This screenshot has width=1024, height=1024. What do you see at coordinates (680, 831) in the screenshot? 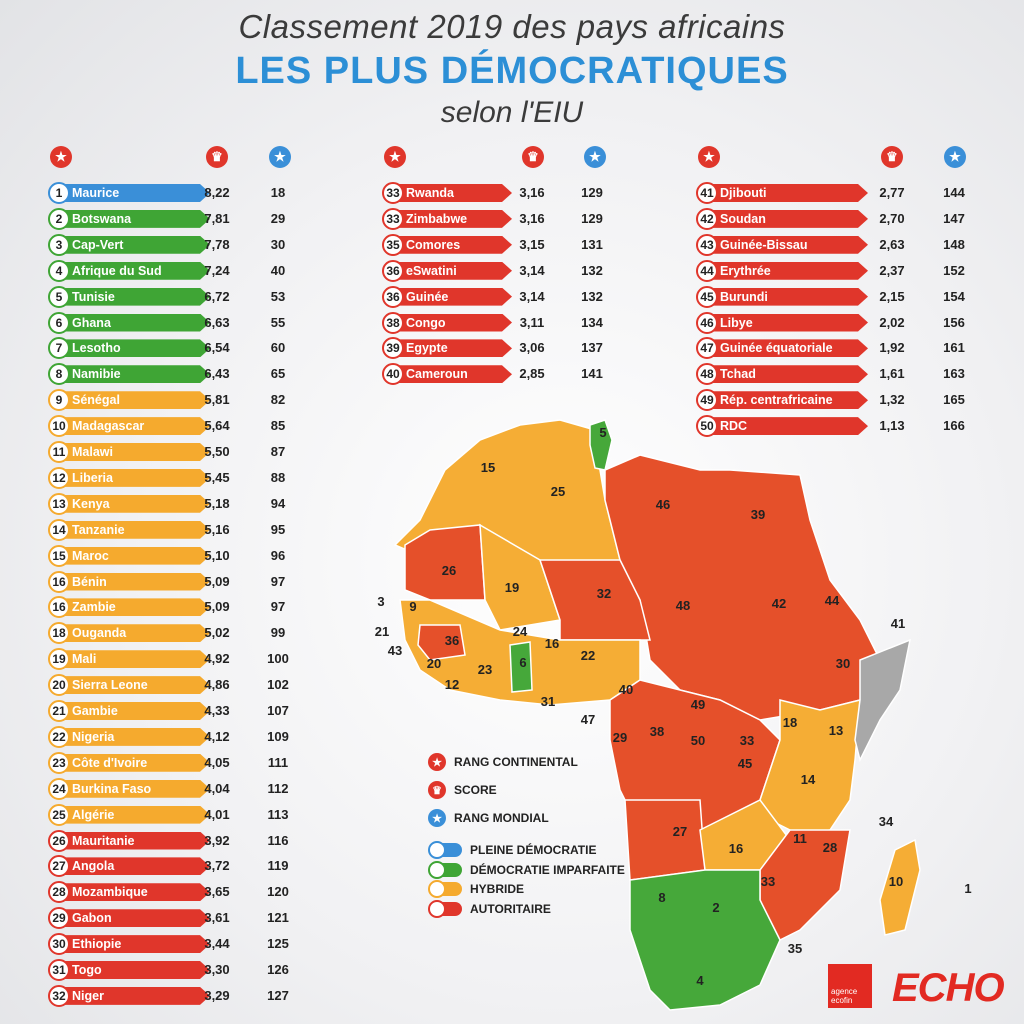
I see `map-rank-label: 27` at bounding box center [680, 831].